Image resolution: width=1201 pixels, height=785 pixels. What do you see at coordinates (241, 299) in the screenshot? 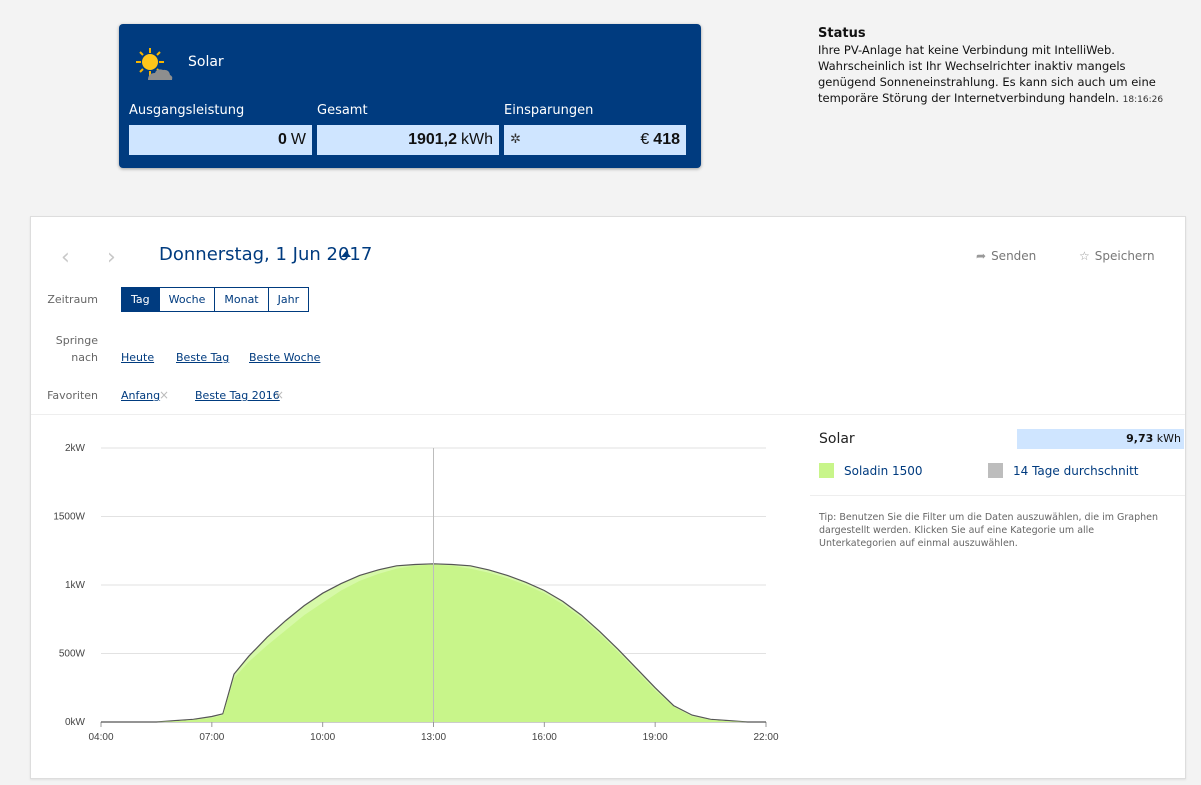
I see `period-monat: Monat` at bounding box center [241, 299].